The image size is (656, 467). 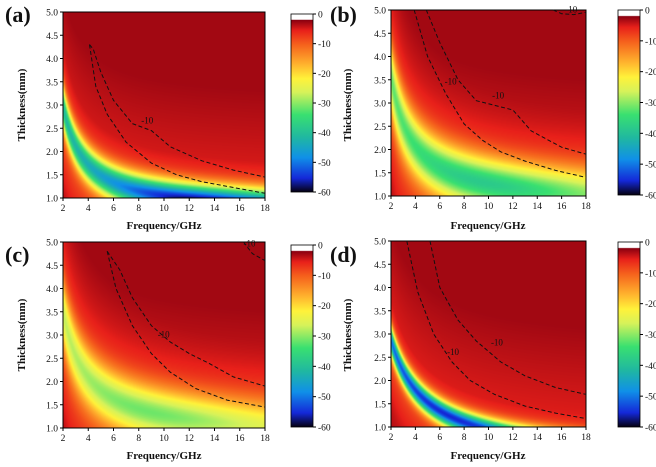 I want to click on panel-tag-d: (d), so click(x=343, y=254).